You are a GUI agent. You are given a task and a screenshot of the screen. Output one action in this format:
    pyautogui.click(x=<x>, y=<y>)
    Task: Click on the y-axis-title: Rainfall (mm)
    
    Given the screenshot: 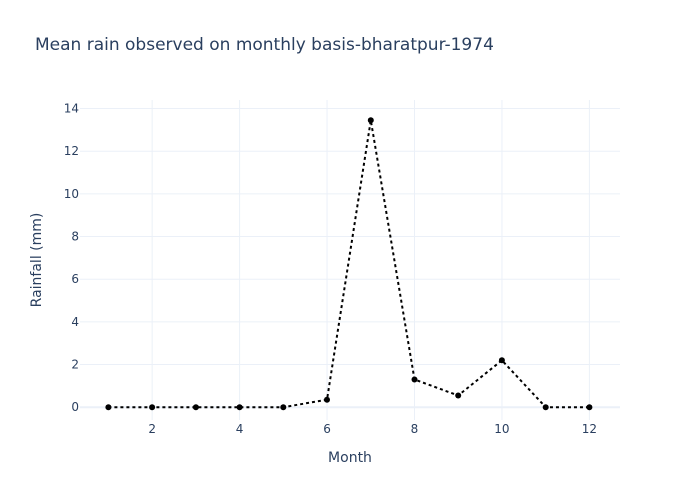 What is the action you would take?
    pyautogui.click(x=37, y=260)
    